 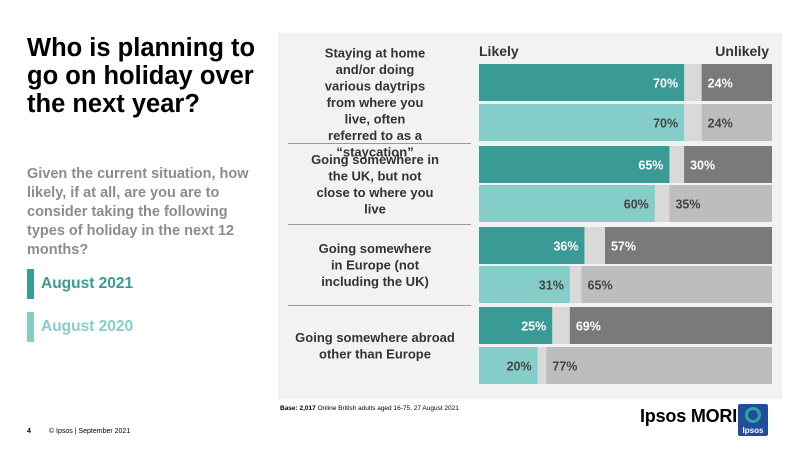 What do you see at coordinates (565, 247) in the screenshot?
I see `label-likely-2021-3: 36%` at bounding box center [565, 247].